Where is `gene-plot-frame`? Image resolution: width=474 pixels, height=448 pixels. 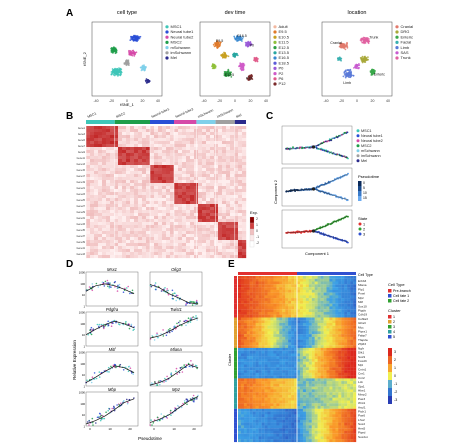 gene-plot-frame is located at coordinates (176, 409).